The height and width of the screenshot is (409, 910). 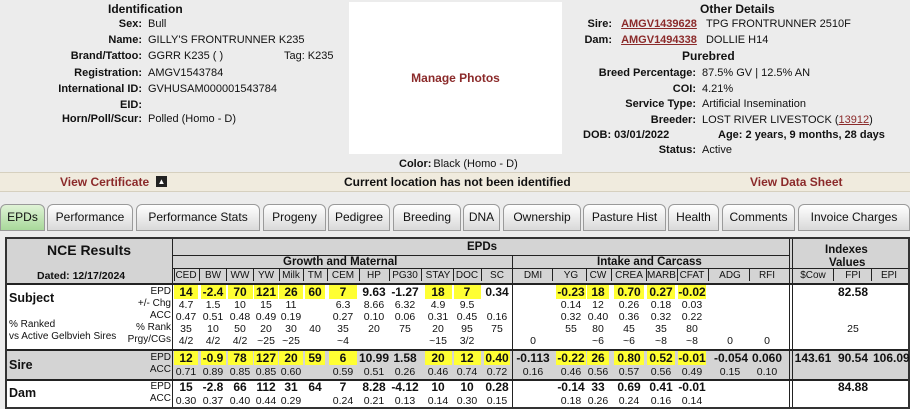 What do you see at coordinates (598, 292) in the screenshot?
I see `subject-epd-cell: 18` at bounding box center [598, 292].